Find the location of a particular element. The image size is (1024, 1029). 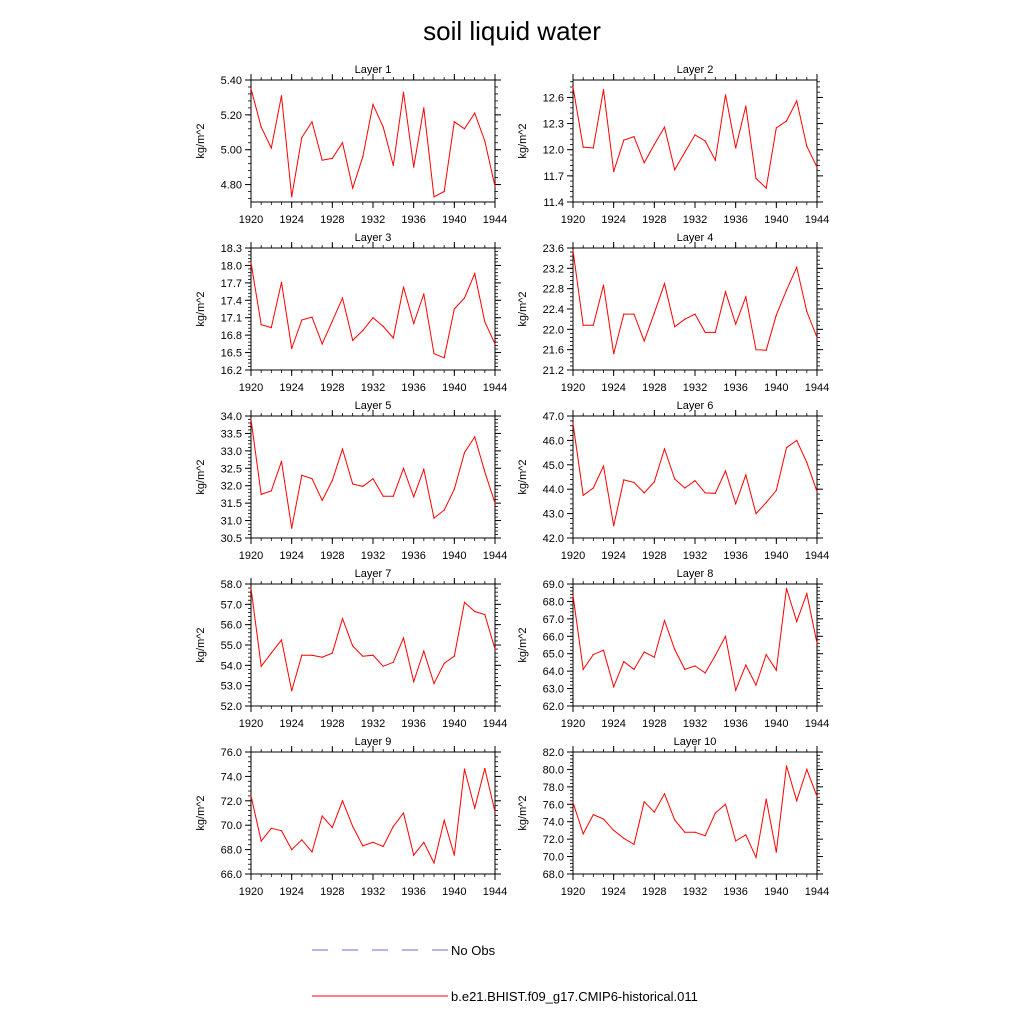

x-tick-label: 1920 is located at coordinates (573, 892).